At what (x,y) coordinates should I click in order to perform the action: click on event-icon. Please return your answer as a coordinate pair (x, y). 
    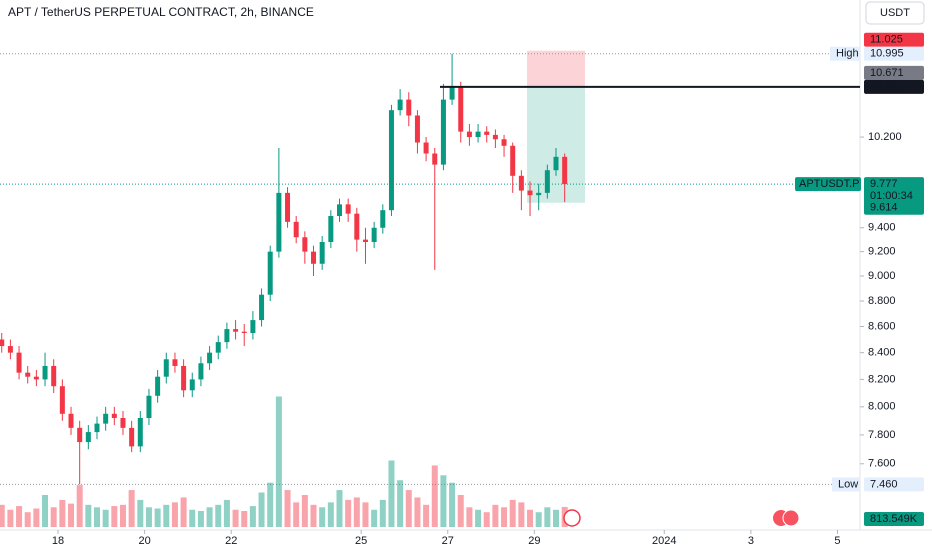
    Looking at the image, I should click on (572, 518).